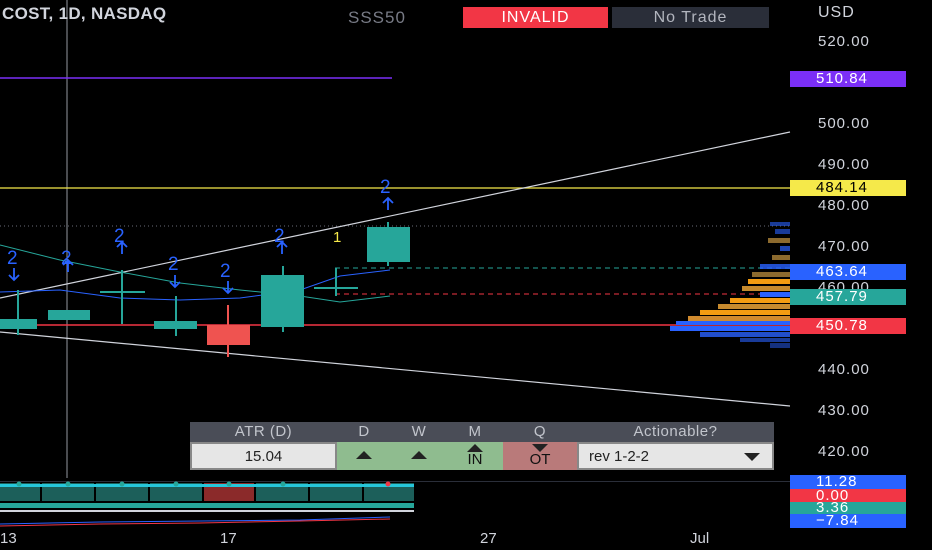 The width and height of the screenshot is (932, 550). I want to click on ma-green, so click(195, 273).